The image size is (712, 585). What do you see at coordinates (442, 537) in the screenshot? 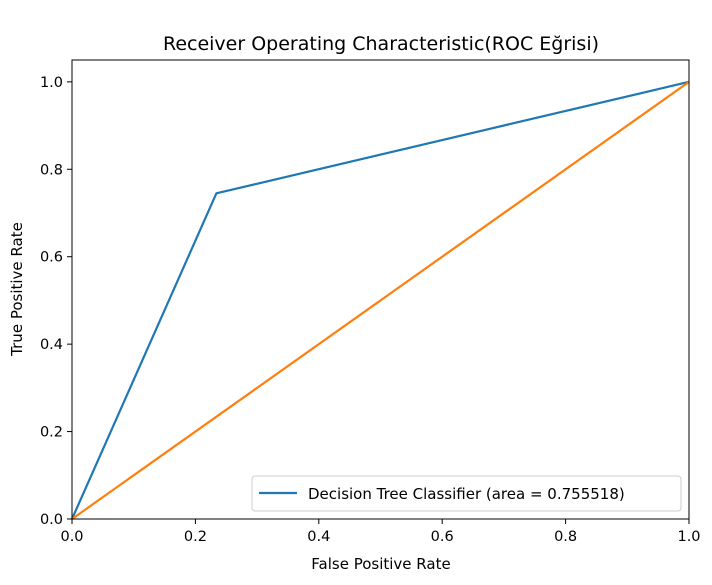
I see `x-tick-label: 0.6` at bounding box center [442, 537].